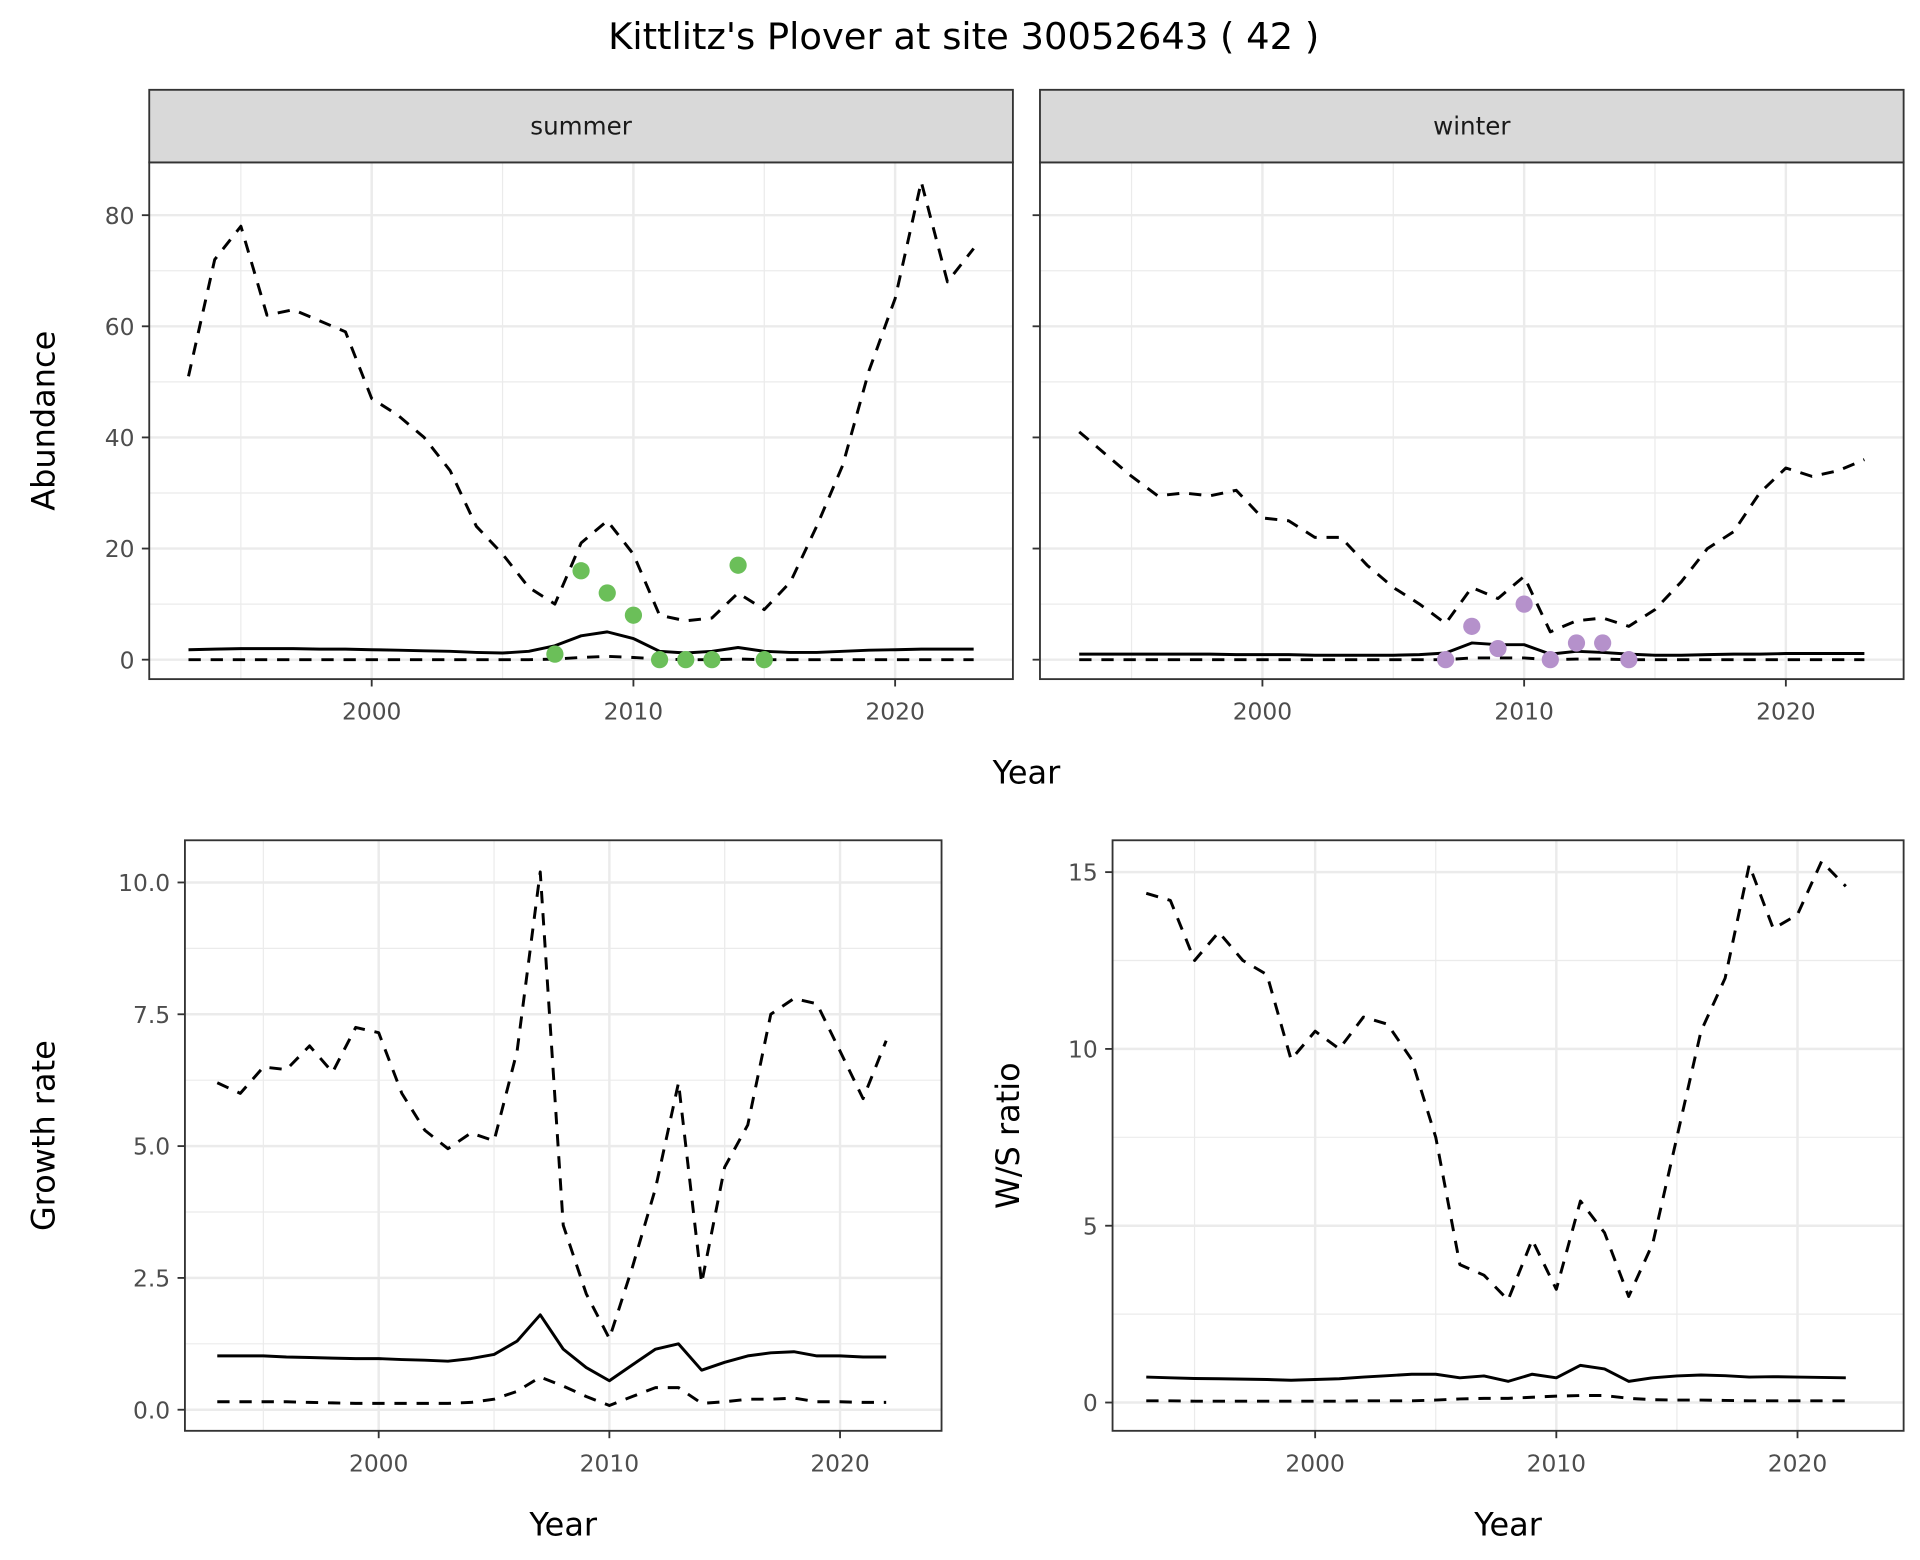 The image size is (1920, 1560). I want to click on y-tick-label: 5, so click(1090, 1226).